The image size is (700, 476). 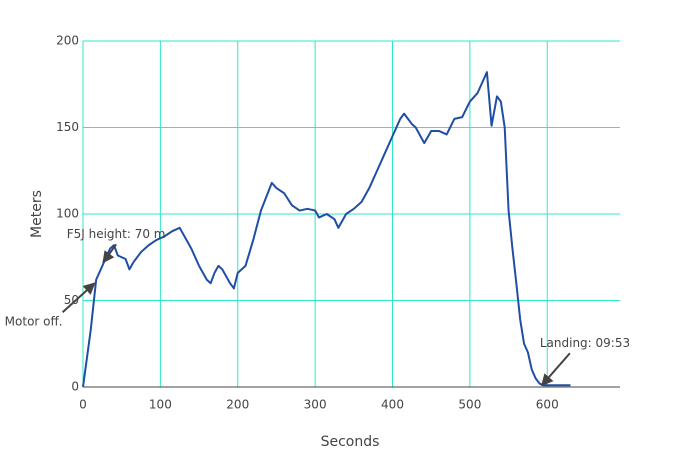 I want to click on annotation-text: Landing: 09:53, so click(x=585, y=343).